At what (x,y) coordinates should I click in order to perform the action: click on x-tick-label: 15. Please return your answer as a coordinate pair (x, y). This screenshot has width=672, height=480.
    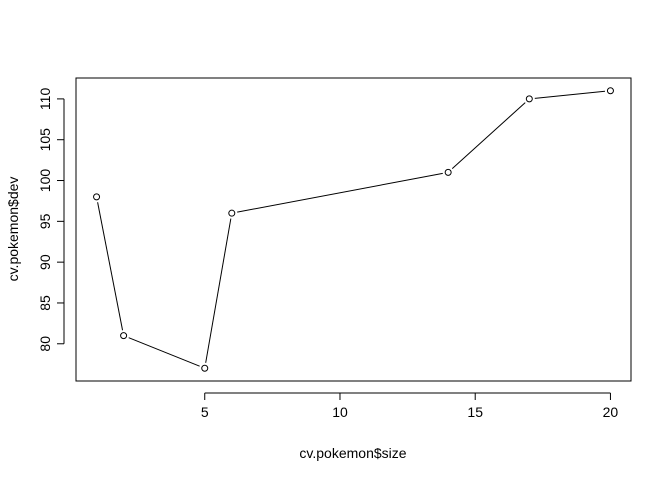
    Looking at the image, I should click on (475, 412).